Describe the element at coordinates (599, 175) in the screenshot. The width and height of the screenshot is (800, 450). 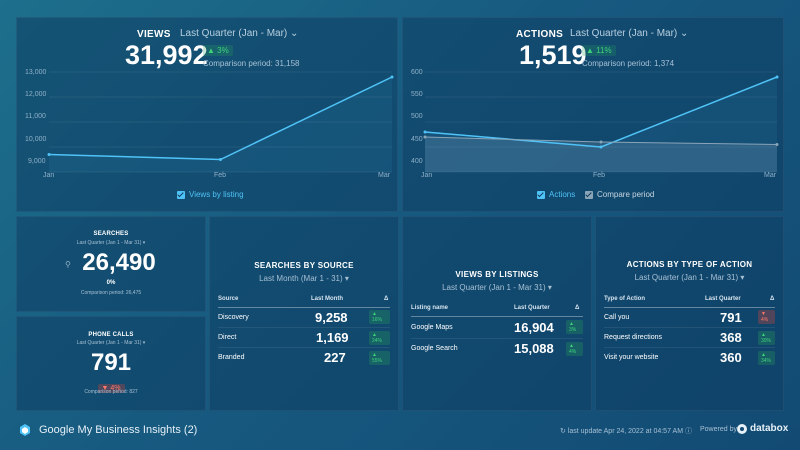
I see `actions-xtick: Feb` at that location.